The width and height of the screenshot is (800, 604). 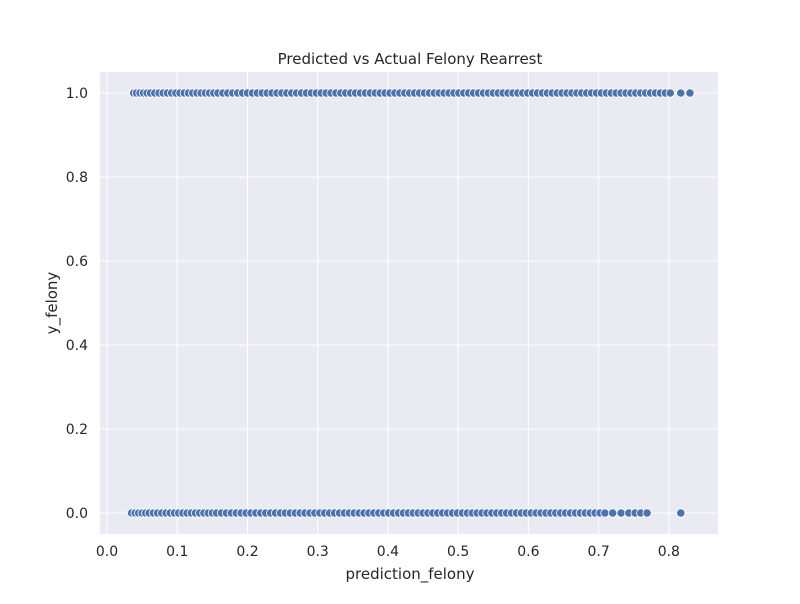 What do you see at coordinates (598, 552) in the screenshot?
I see `x-tick-label: 0.7` at bounding box center [598, 552].